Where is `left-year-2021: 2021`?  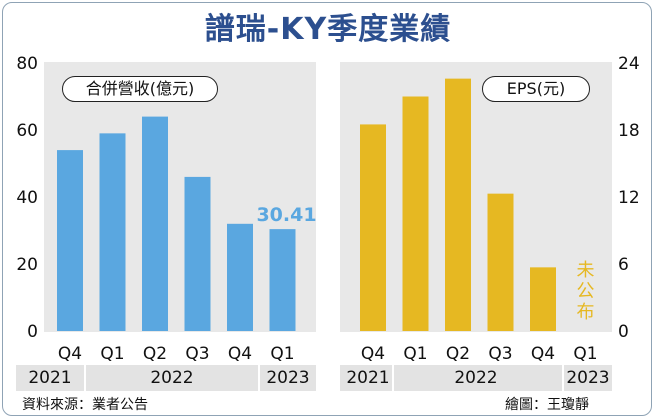
left-year-2021: 2021 is located at coordinates (50, 378).